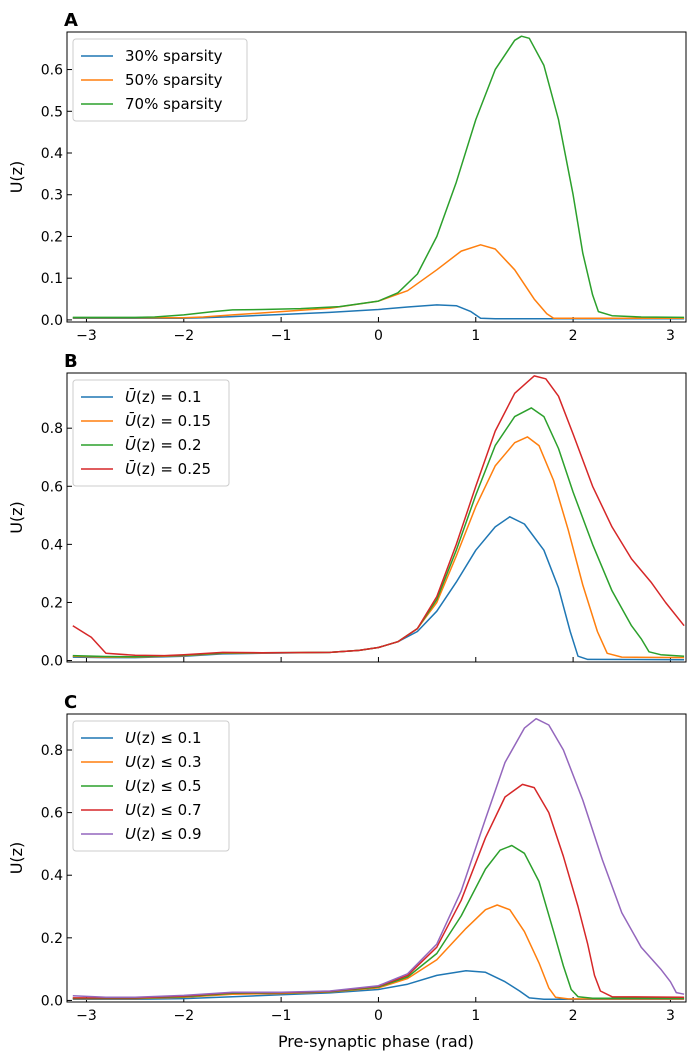 The width and height of the screenshot is (698, 1056). What do you see at coordinates (168, 468) in the screenshot?
I see `legend-label: Ū(z) = 0.25` at bounding box center [168, 468].